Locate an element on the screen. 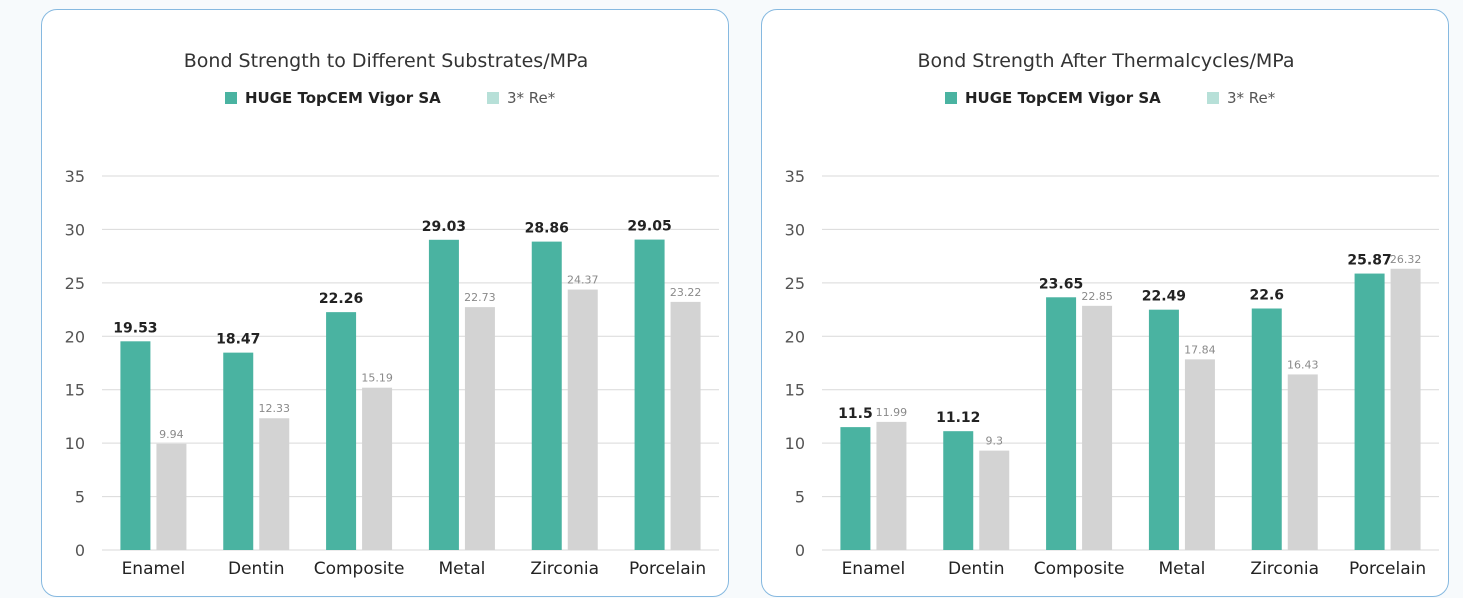 The height and width of the screenshot is (598, 1463). data-label-series-a: 19.53 is located at coordinates (135, 328).